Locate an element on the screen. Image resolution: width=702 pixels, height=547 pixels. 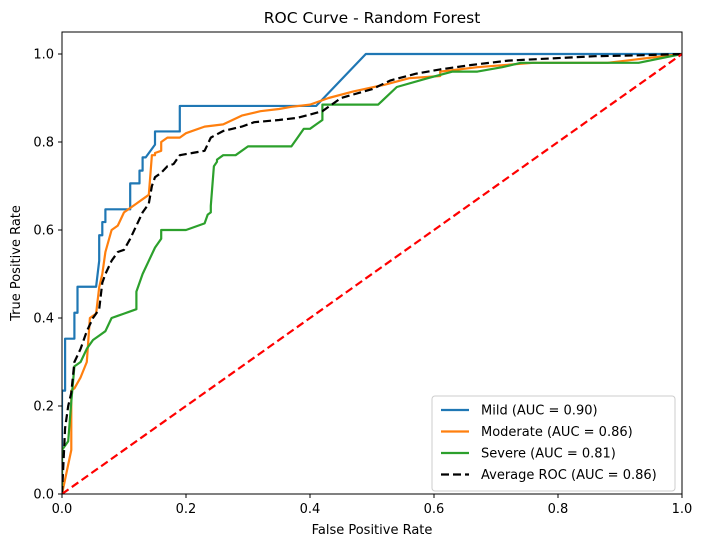
x-tick-label: 1.0 is located at coordinates (682, 509).